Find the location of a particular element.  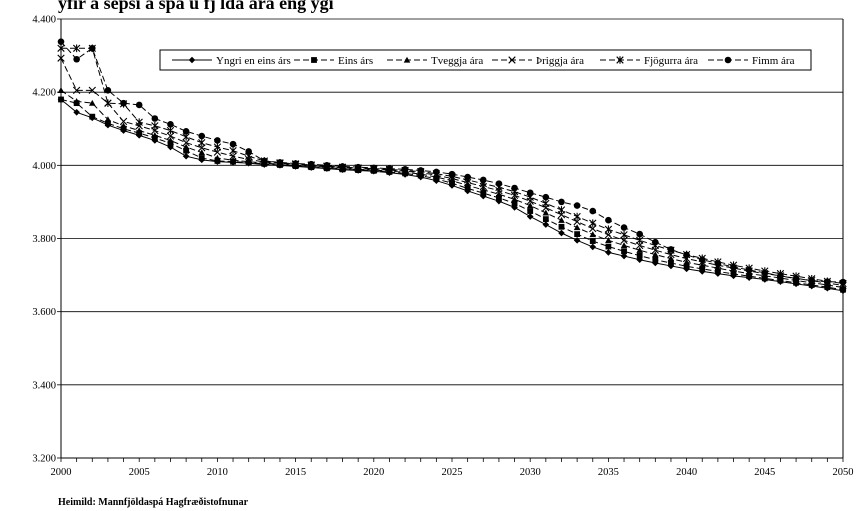

x-tick-label: 2015 is located at coordinates (295, 472).